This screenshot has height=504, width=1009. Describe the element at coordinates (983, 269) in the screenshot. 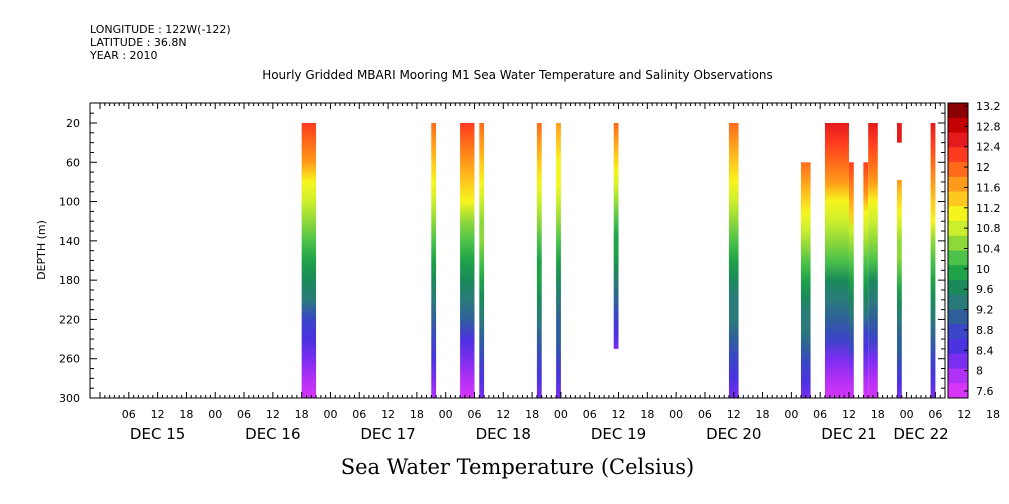

I see `colorbar-label: 10` at that location.